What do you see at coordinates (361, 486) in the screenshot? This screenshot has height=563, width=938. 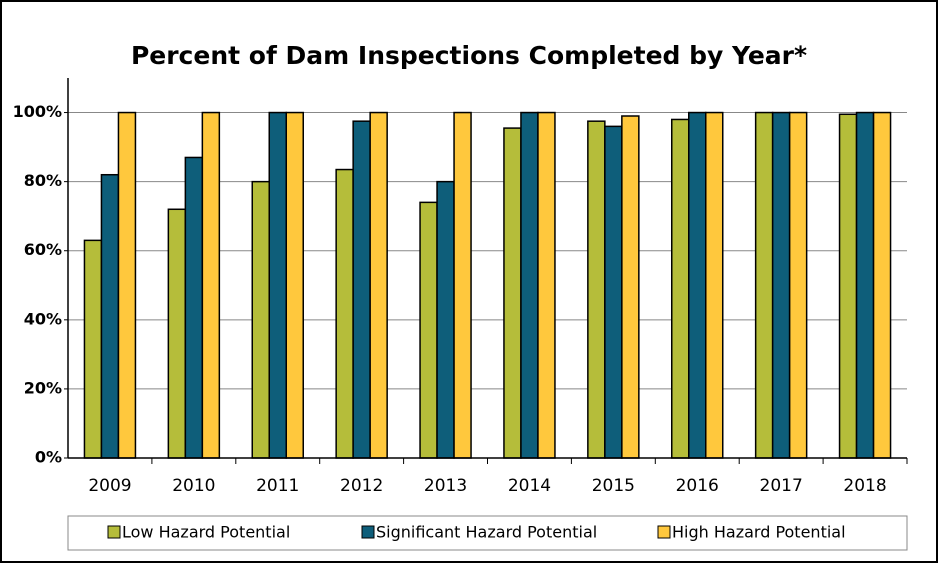 I see `x-tick-label: 2012` at bounding box center [361, 486].